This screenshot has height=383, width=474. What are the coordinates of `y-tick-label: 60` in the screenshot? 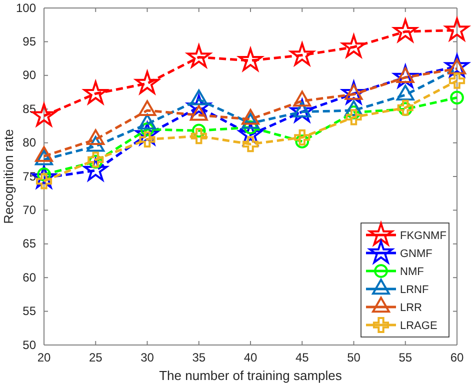 It's located at (29, 277).